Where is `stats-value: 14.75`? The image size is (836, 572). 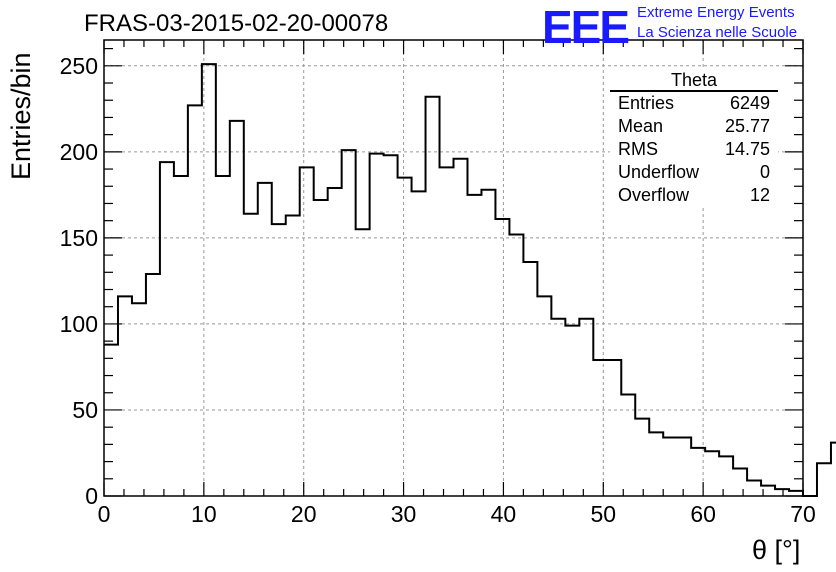 stats-value: 14.75 is located at coordinates (747, 149).